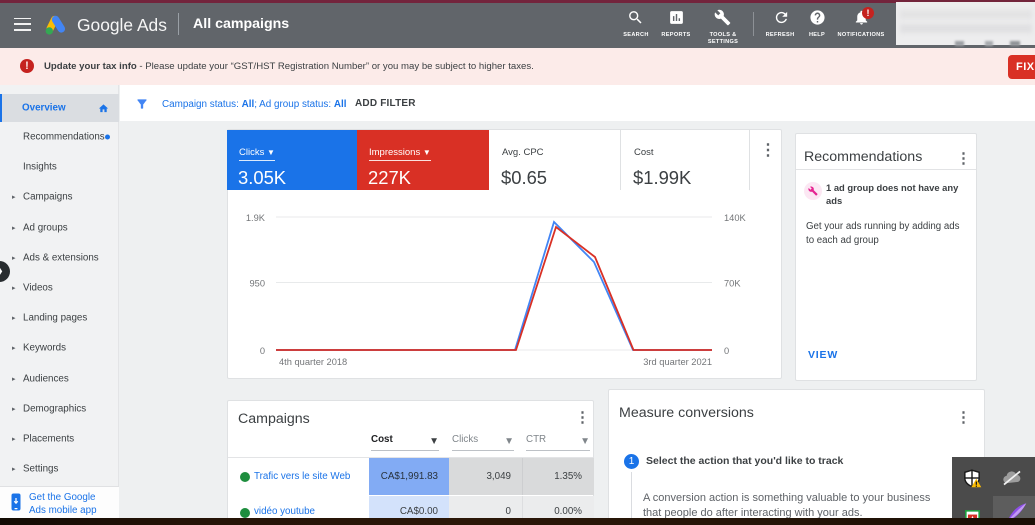  What do you see at coordinates (313, 362) in the screenshot?
I see `svg-text: 4th quarter 2018` at bounding box center [313, 362].